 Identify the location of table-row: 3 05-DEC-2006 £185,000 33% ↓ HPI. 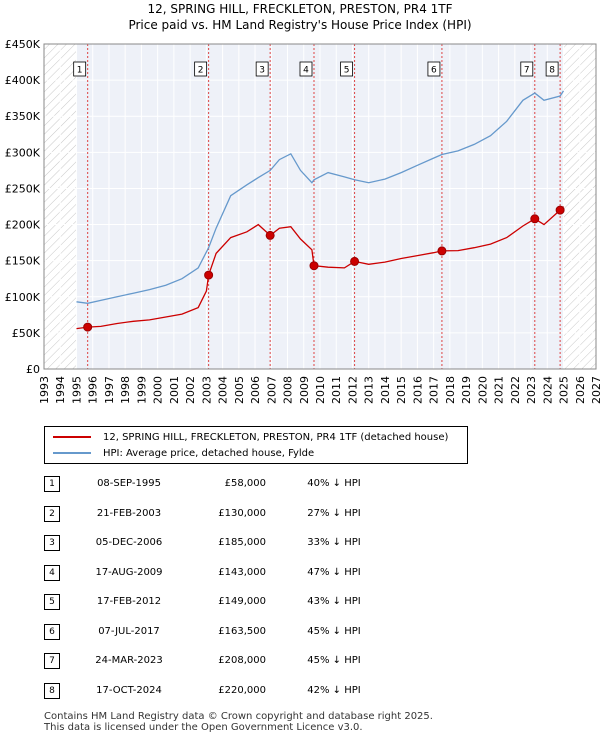
(254, 543).